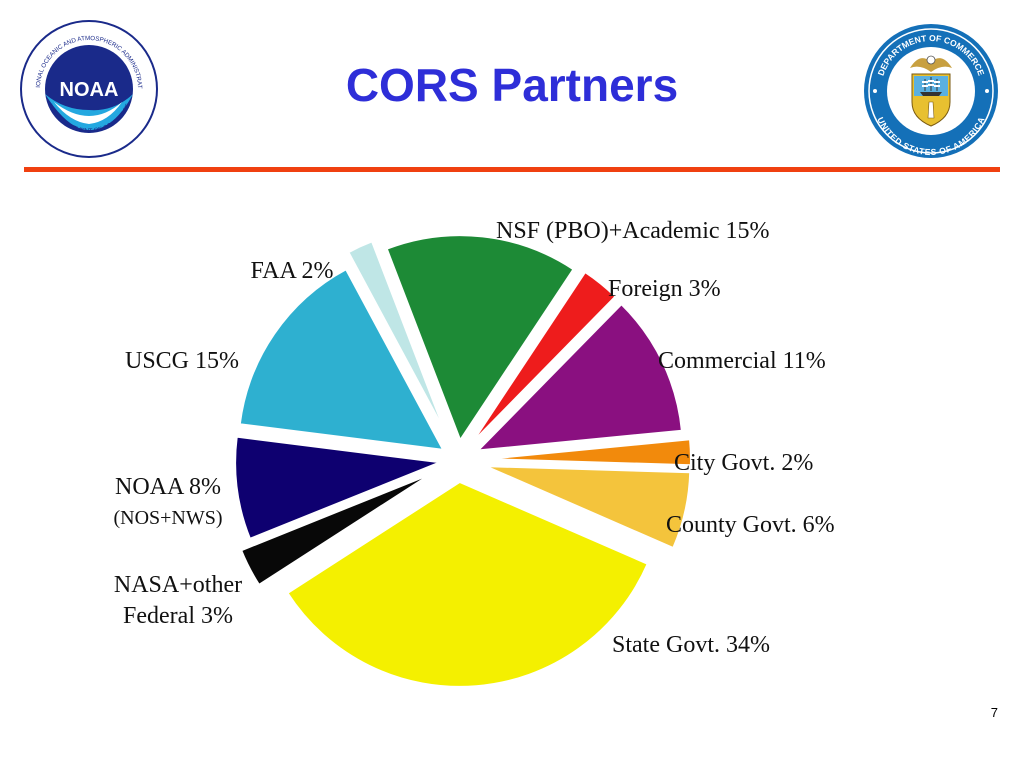  Describe the element at coordinates (182, 361) in the screenshot. I see `slice-label-9: USCG 15%` at that location.